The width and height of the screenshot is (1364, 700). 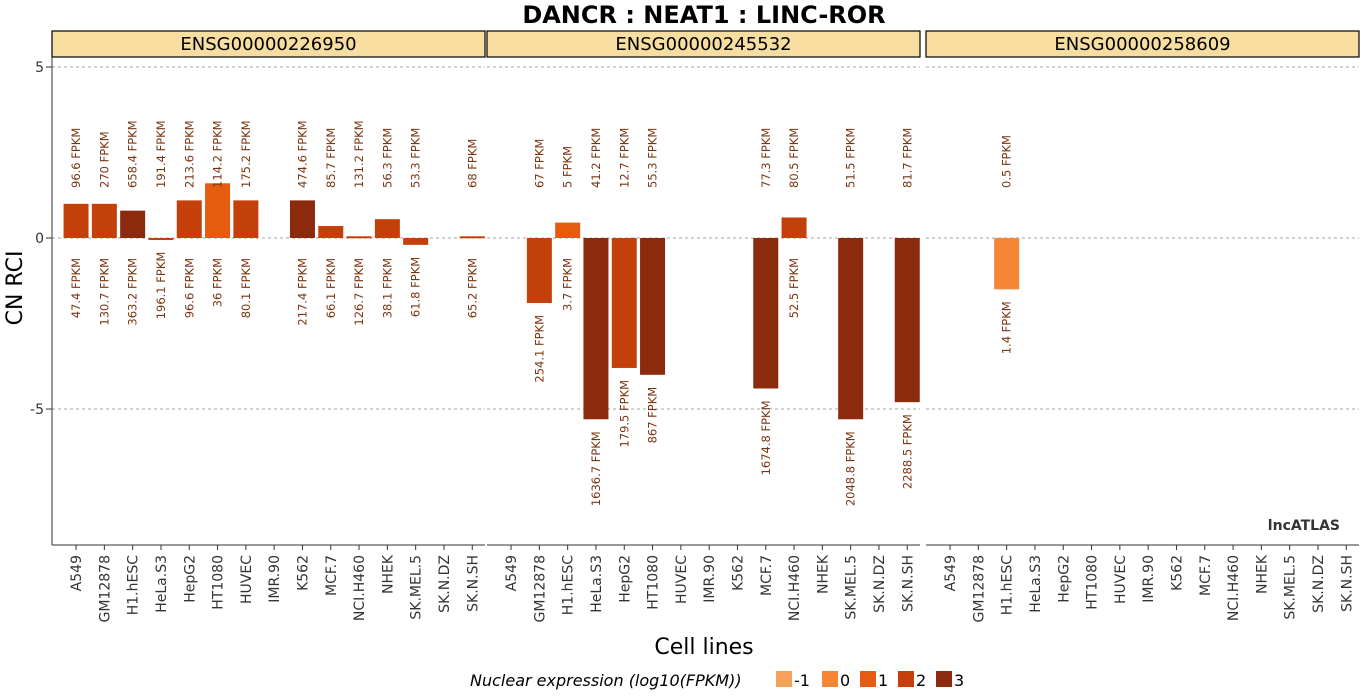 I want to click on bar-label-nucleus: 179.5 FPKM, so click(x=624, y=414).